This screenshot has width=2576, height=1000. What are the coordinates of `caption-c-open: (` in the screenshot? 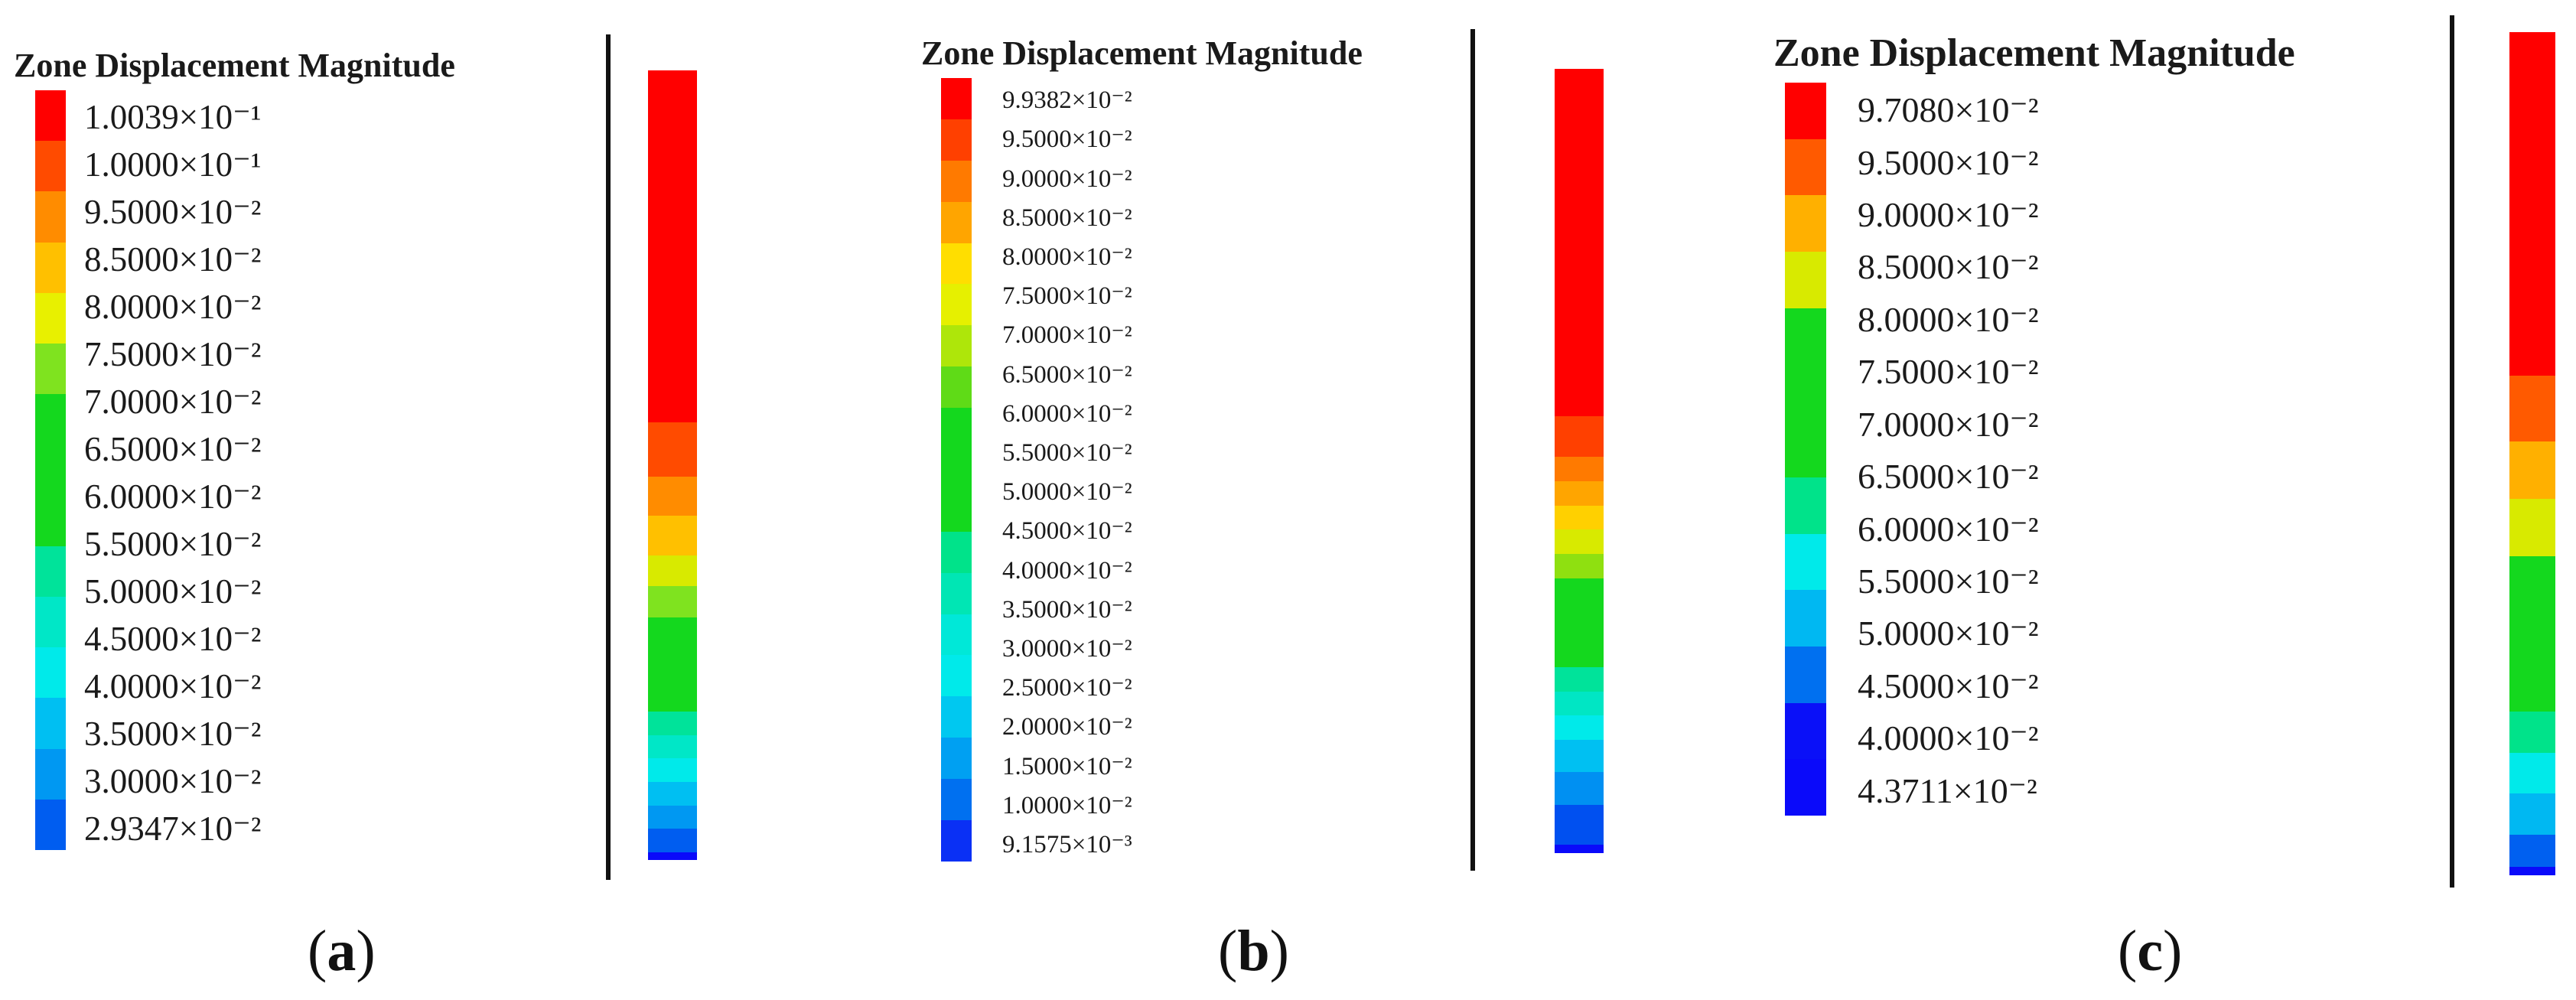 It's located at (2128, 951).